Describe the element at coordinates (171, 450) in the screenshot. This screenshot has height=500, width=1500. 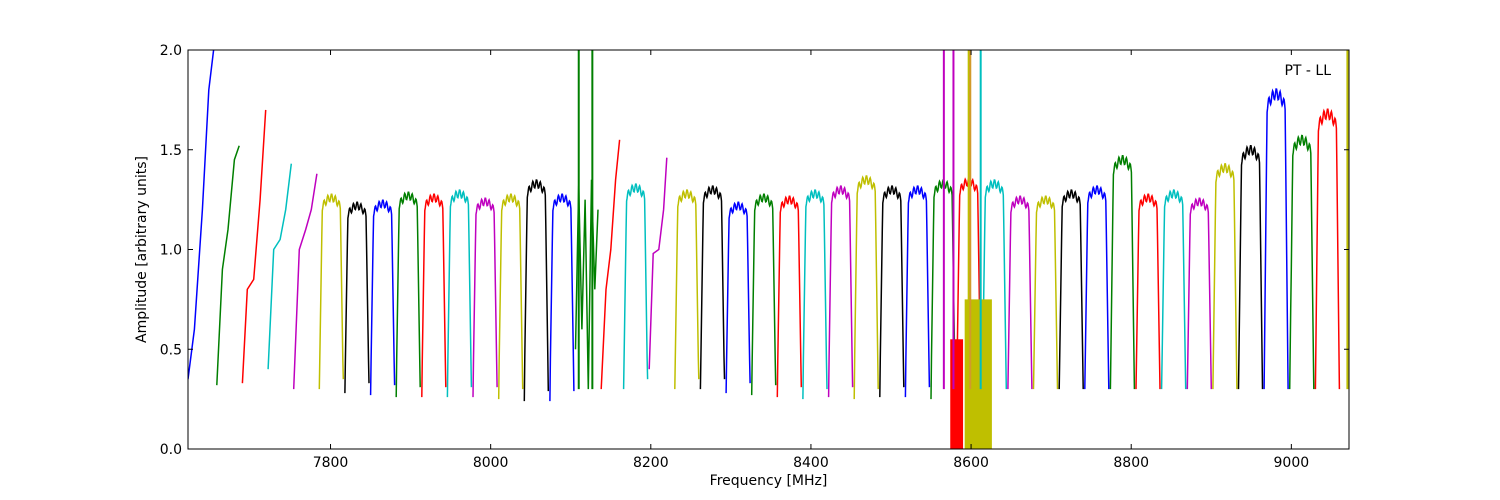
I see `y-tick-label: 0.0` at that location.